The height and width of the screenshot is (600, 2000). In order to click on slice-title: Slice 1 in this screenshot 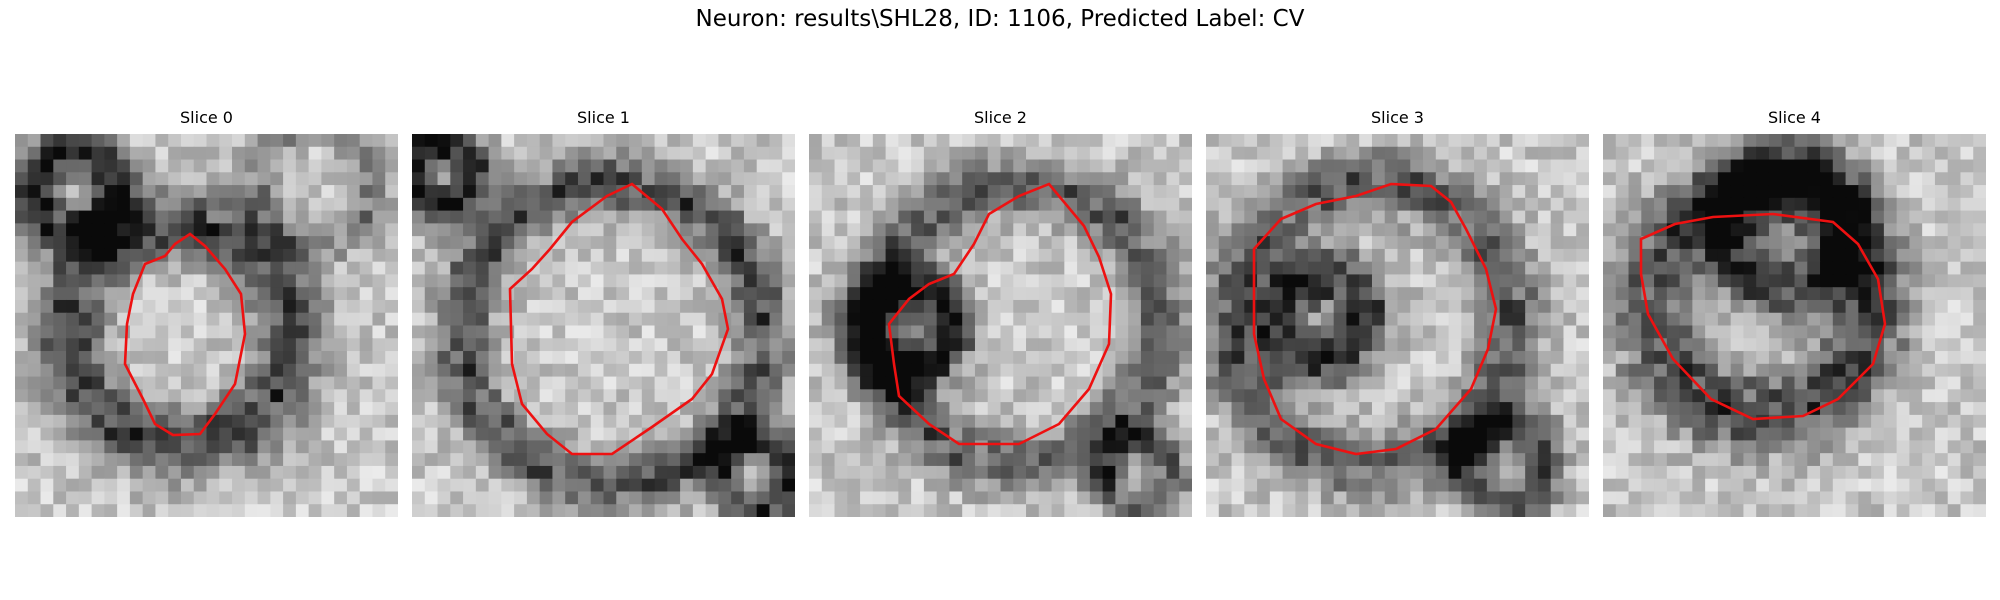, I will do `click(603, 117)`.